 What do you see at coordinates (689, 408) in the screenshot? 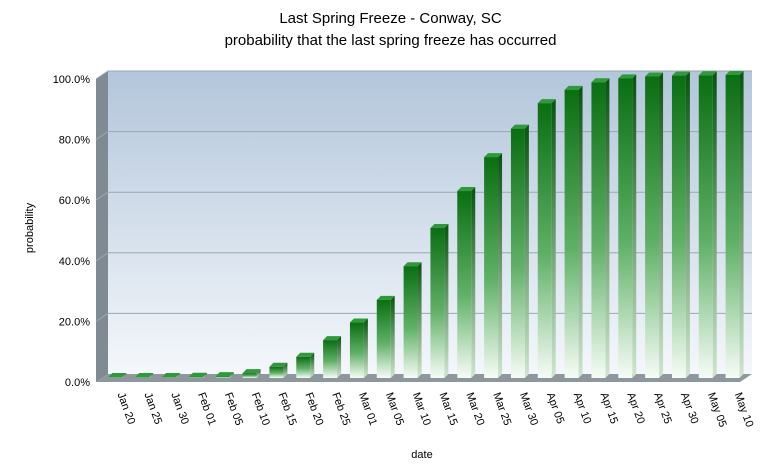
I see `x-tick-label: Apr 30` at bounding box center [689, 408].